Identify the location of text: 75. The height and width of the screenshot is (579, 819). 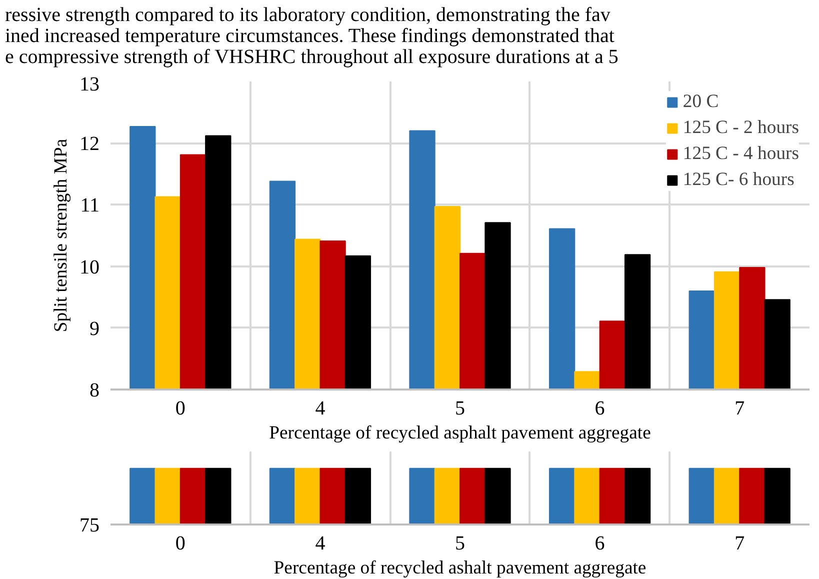
(90, 525).